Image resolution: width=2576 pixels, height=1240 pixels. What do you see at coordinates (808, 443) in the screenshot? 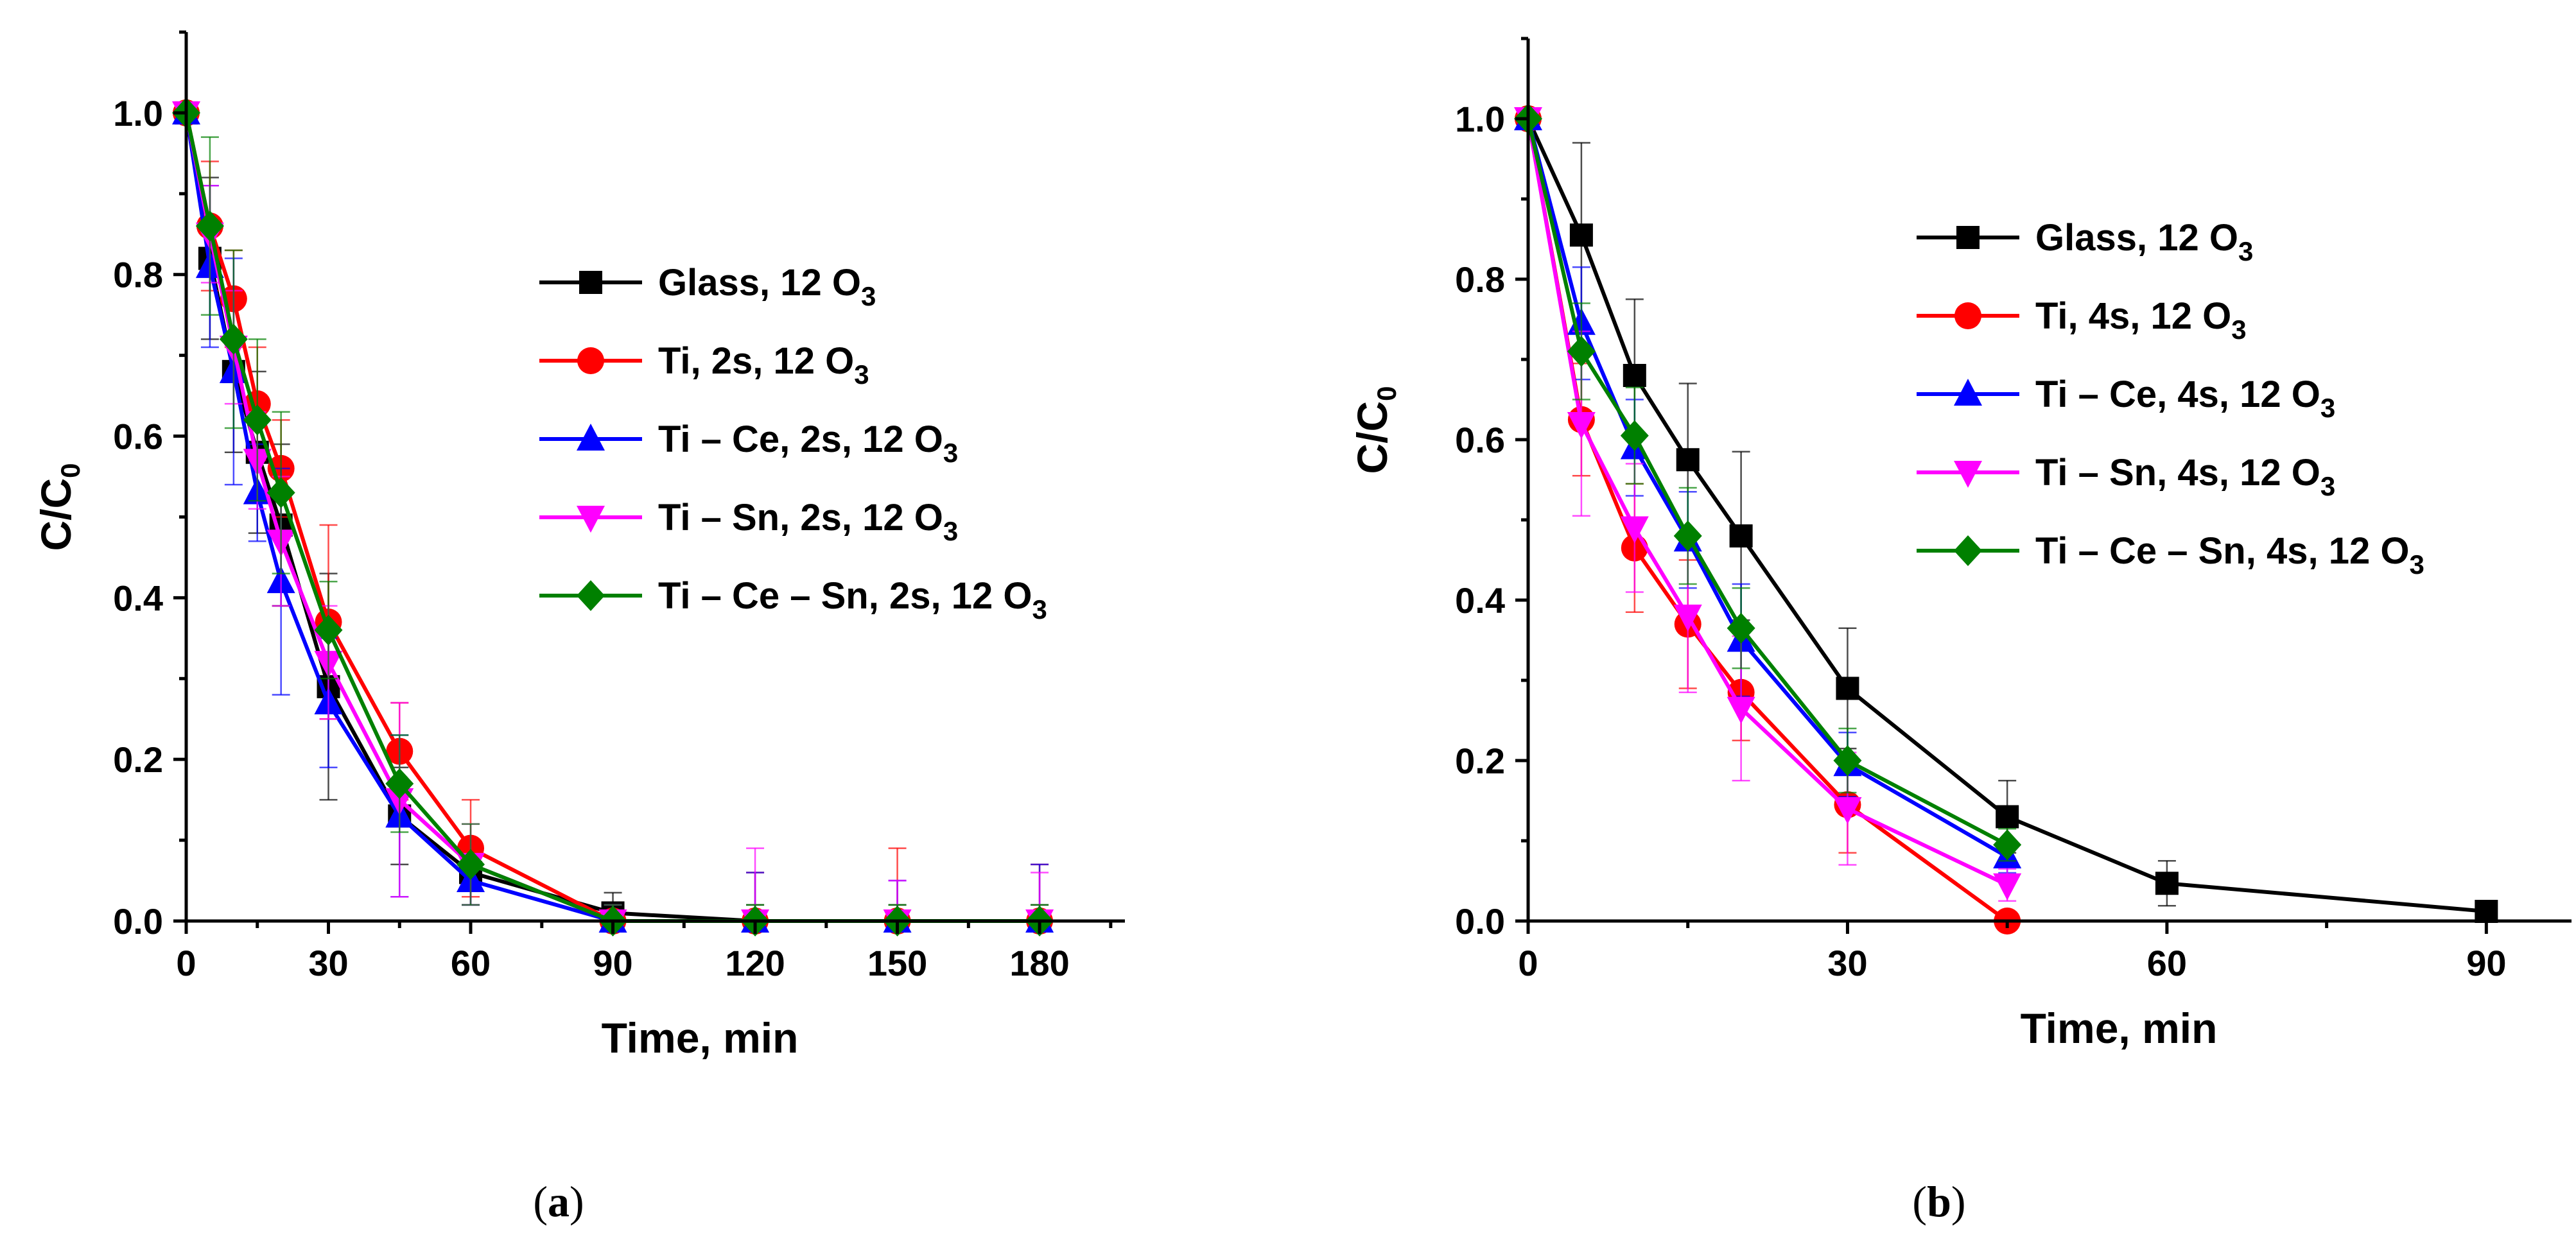
I see `legend-label: Ti – Ce, 2s, 12 O3` at bounding box center [808, 443].